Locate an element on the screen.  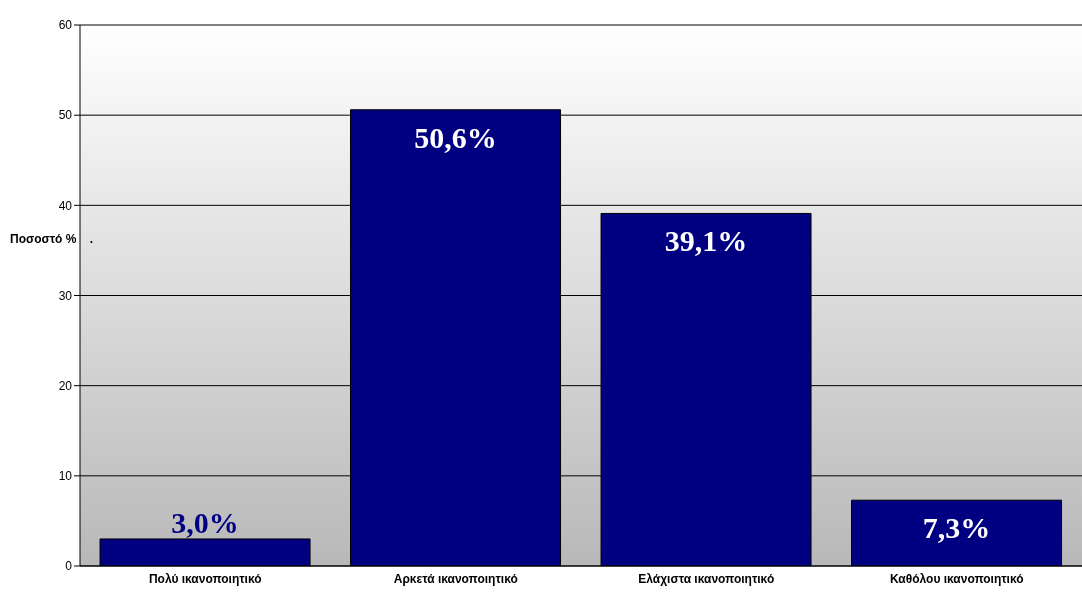
y-tick-label: 10 is located at coordinates (65, 476).